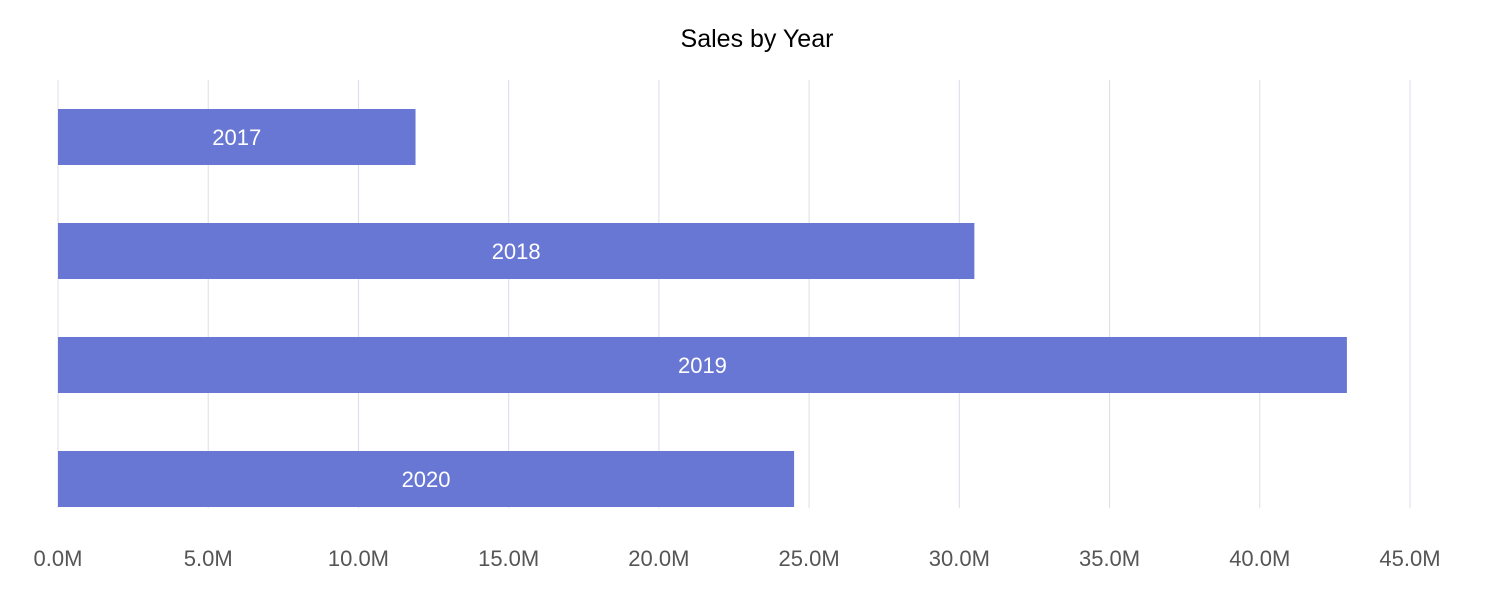 The width and height of the screenshot is (1503, 609). Describe the element at coordinates (358, 558) in the screenshot. I see `x-tick-label: 10.0M` at that location.